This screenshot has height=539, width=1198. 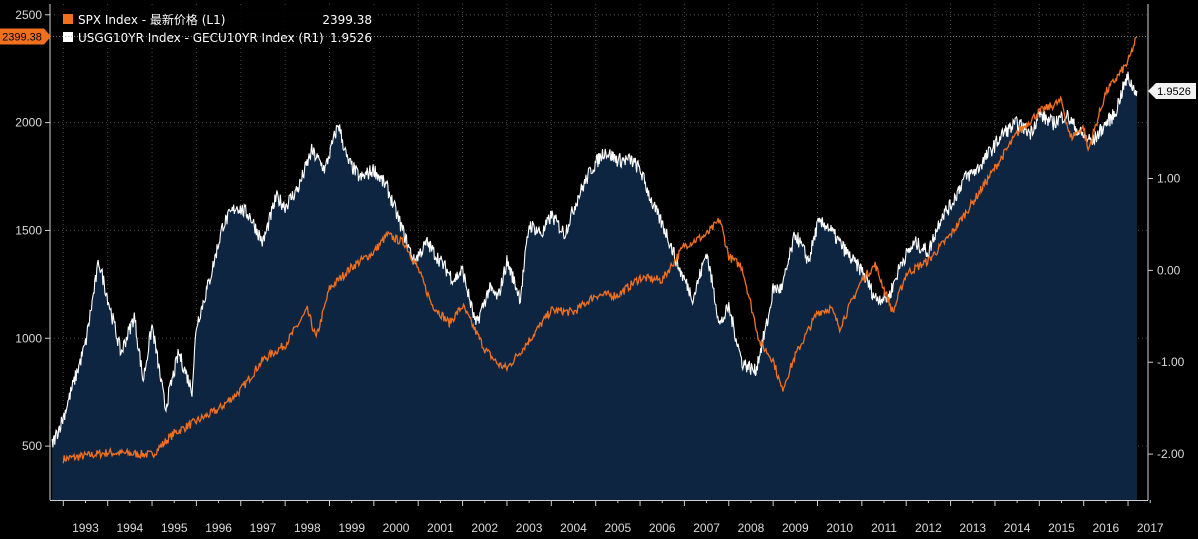 What do you see at coordinates (529, 528) in the screenshot?
I see `x-tick-label: 2003` at bounding box center [529, 528].